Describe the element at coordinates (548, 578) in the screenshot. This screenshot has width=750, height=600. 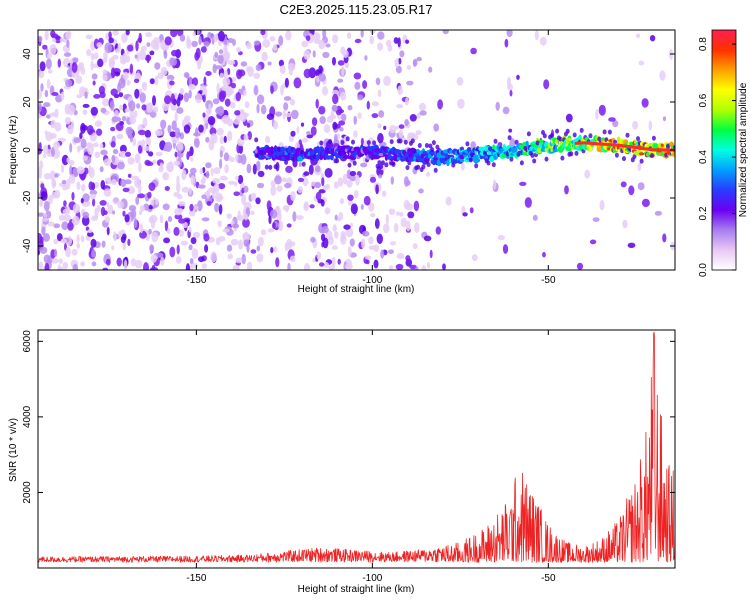
I see `snr-x-tick-label: -50` at that location.